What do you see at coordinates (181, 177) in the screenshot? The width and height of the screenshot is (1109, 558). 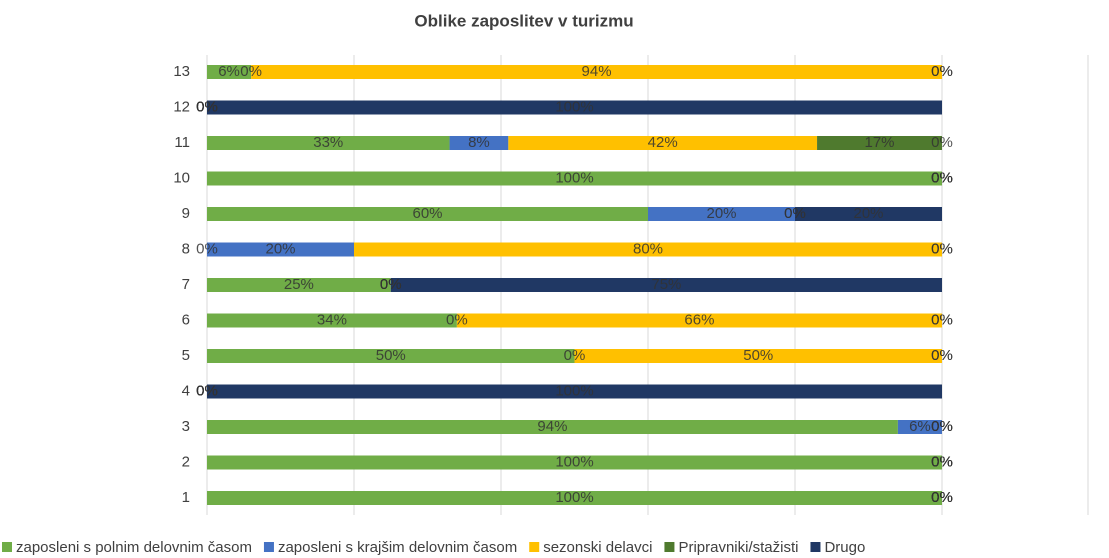 I see `y-tick-label: 10` at bounding box center [181, 177].